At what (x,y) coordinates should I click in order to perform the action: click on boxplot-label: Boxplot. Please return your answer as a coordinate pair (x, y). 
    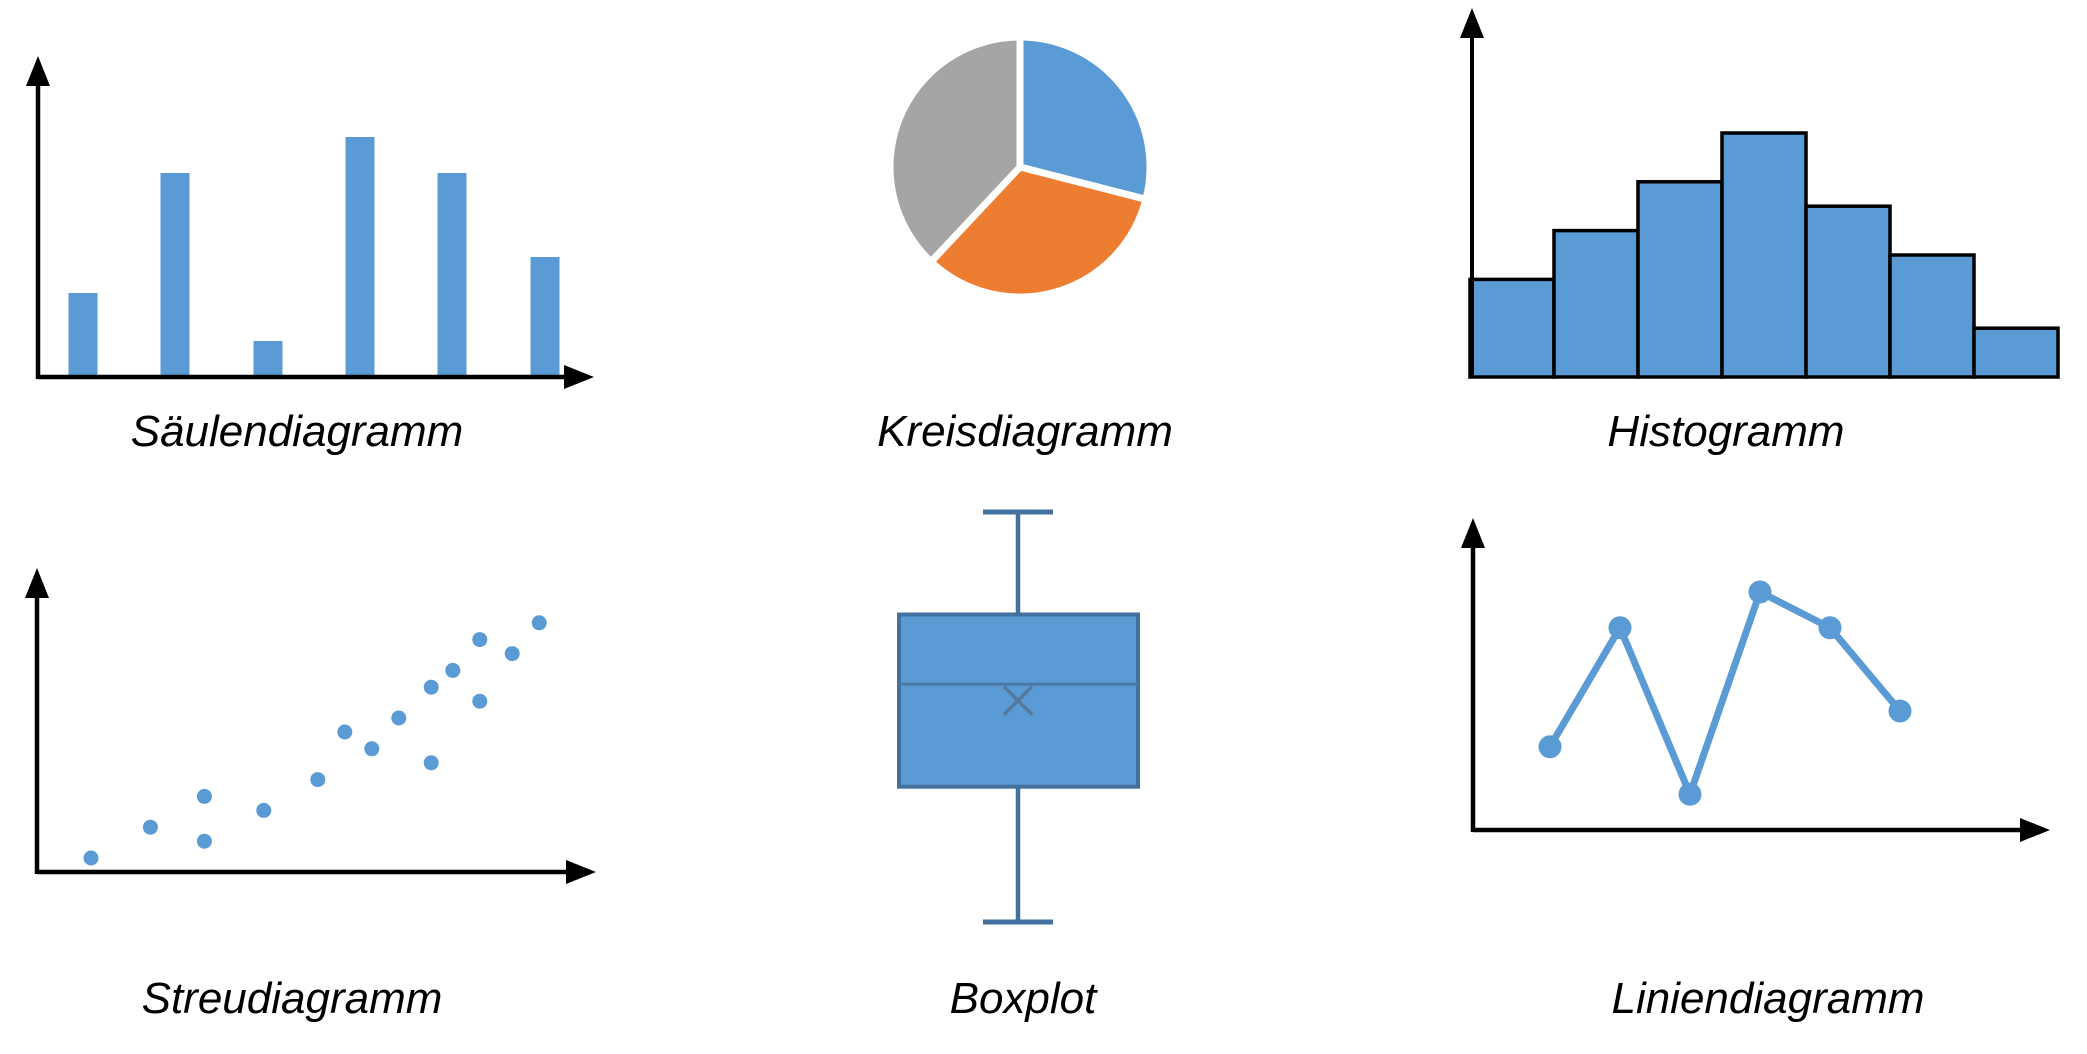
    Looking at the image, I should click on (1023, 998).